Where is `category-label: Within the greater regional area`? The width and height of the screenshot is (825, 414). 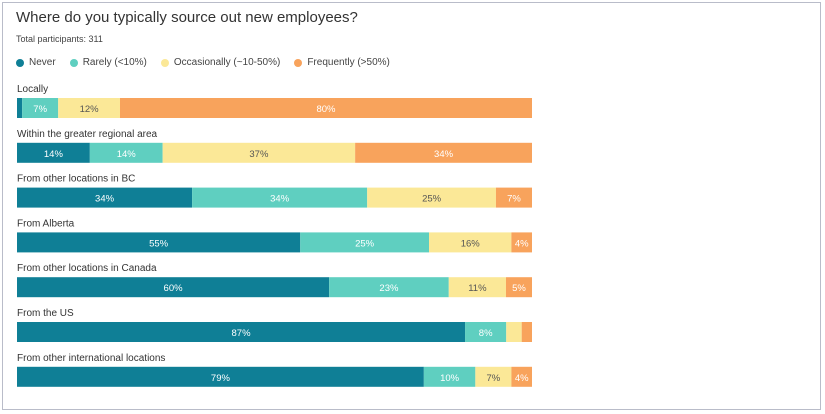 category-label: Within the greater regional area is located at coordinates (87, 134).